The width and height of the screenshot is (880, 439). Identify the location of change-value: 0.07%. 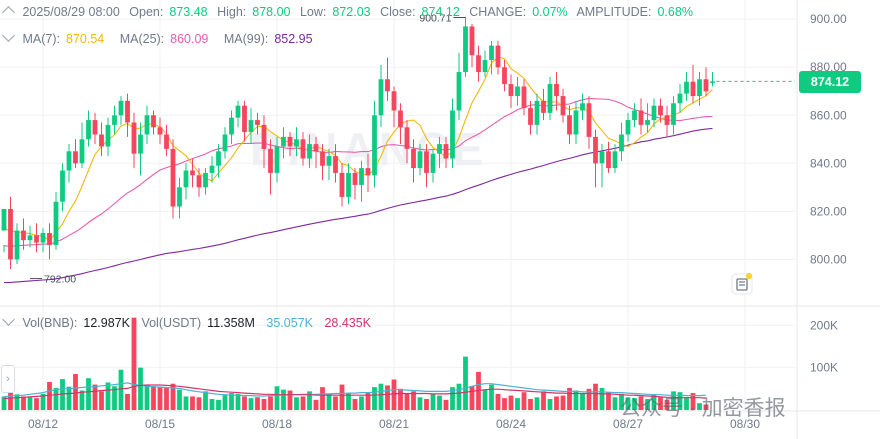
(550, 12).